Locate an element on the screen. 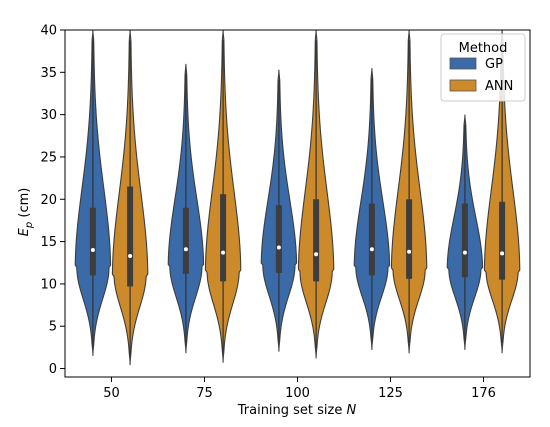 The width and height of the screenshot is (550, 427). y-tick-label: 35 is located at coordinates (48, 73).